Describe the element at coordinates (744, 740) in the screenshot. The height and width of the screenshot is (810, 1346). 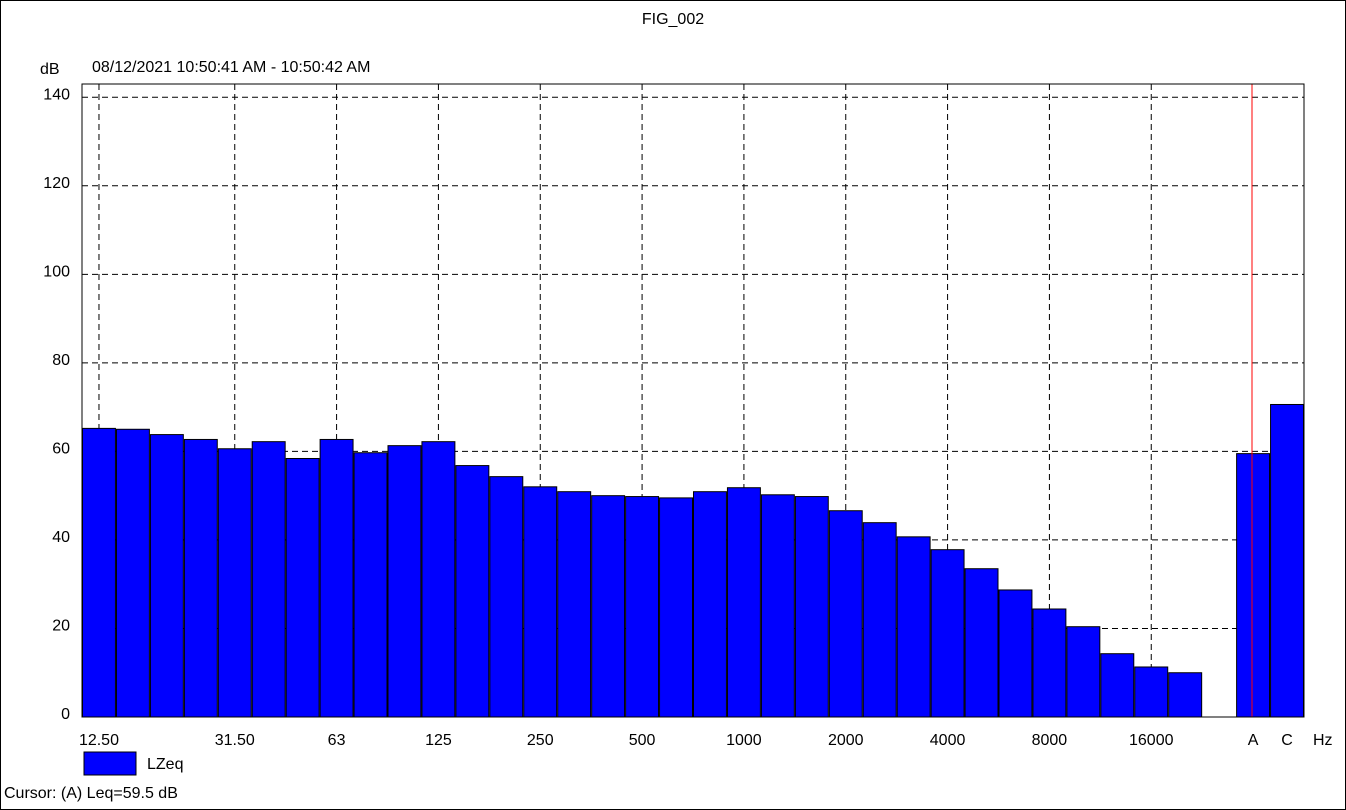
I see `x-tick-label: 1000` at that location.